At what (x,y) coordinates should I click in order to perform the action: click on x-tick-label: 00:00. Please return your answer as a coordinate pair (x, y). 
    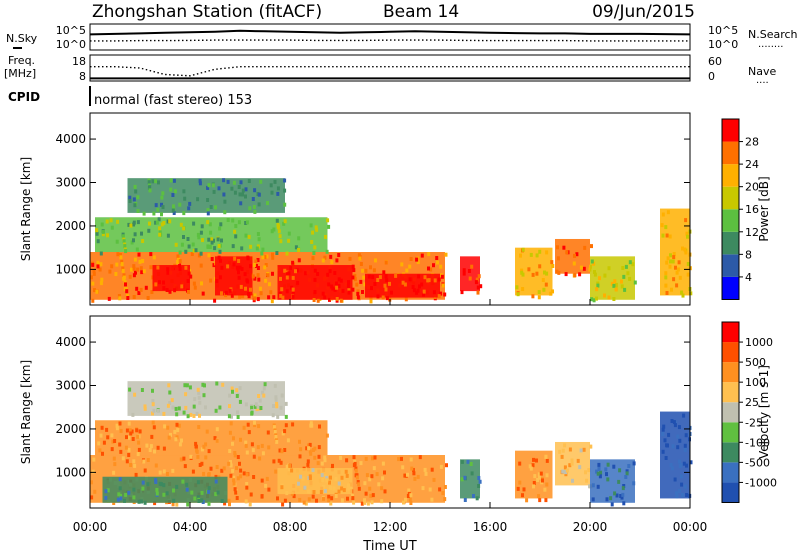
    Looking at the image, I should click on (690, 527).